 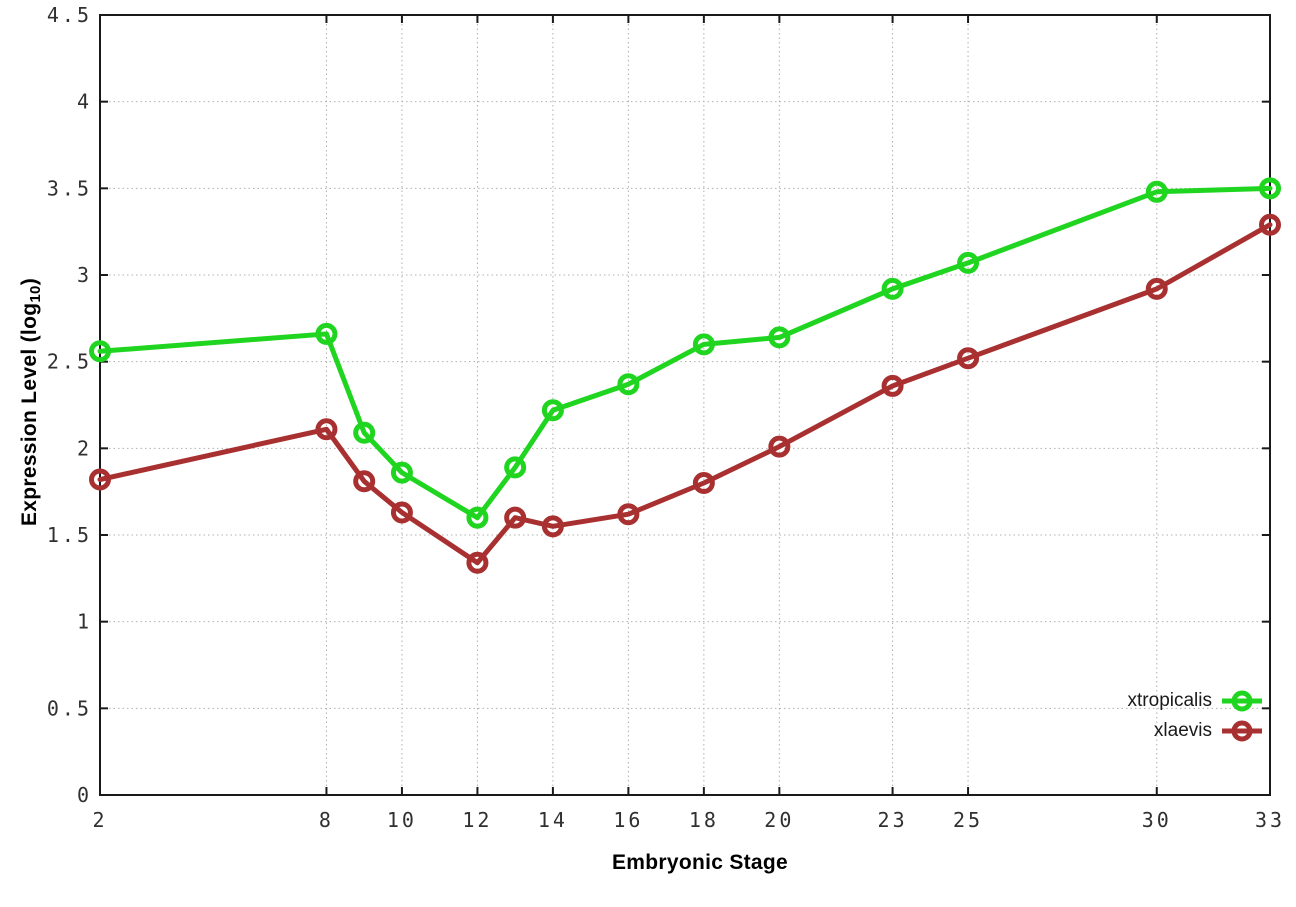 What do you see at coordinates (1157, 820) in the screenshot?
I see `x-tick-label: 30` at bounding box center [1157, 820].